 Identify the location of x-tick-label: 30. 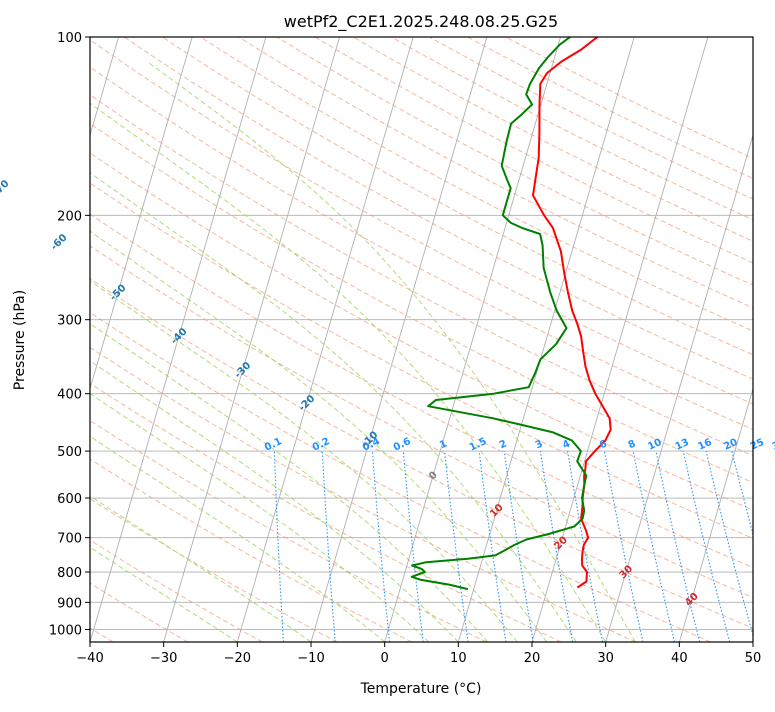
(605, 658).